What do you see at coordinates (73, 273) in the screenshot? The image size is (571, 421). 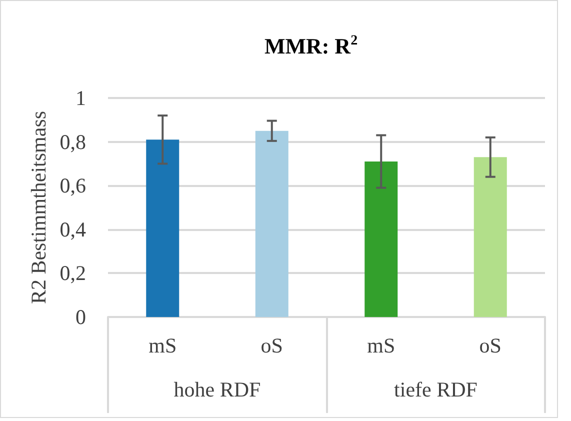 I see `y-tick-label: 0,2` at bounding box center [73, 273].